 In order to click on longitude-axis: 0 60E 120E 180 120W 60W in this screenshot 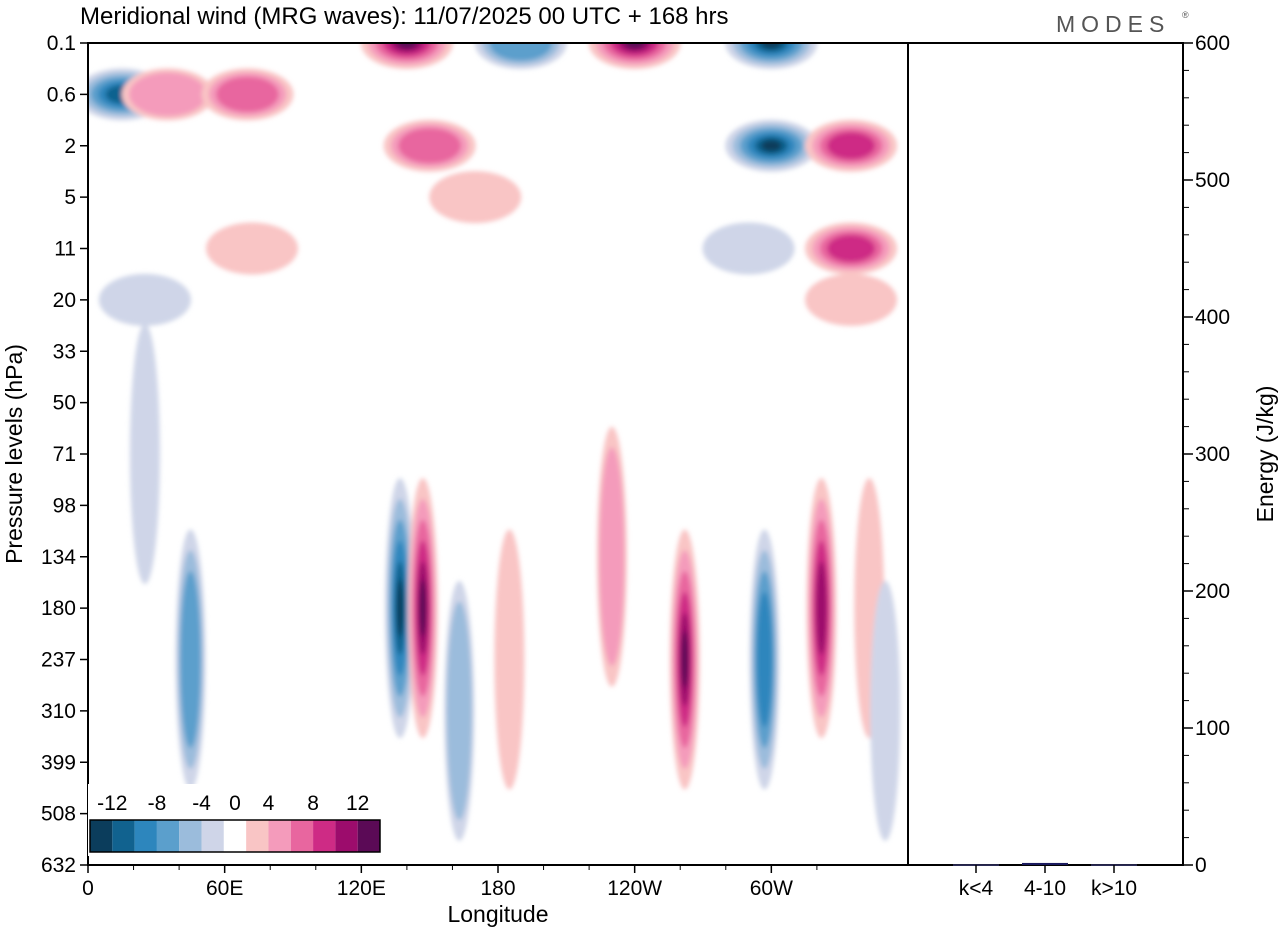, I will do `click(450, 882)`.